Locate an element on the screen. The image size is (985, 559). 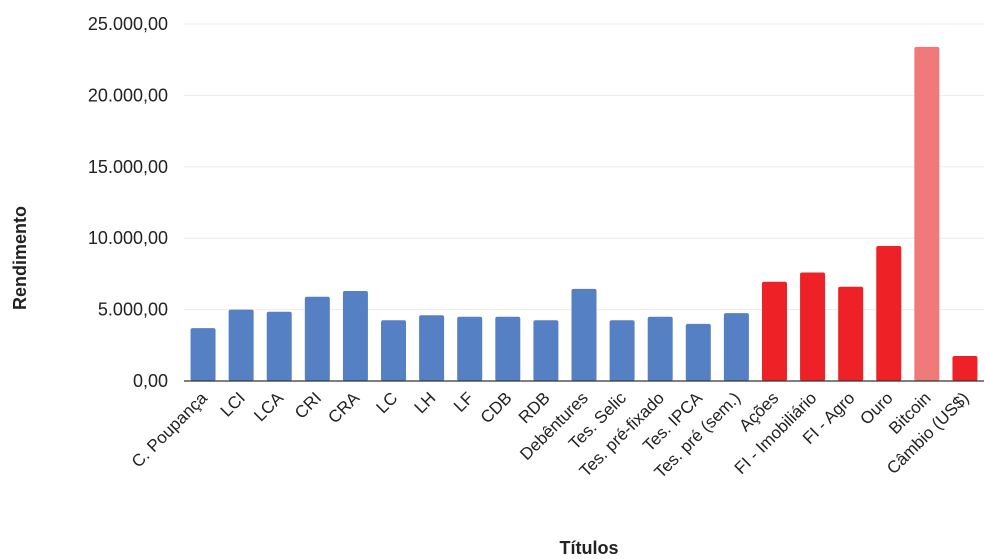
x-tick-label: CRA is located at coordinates (343, 407).